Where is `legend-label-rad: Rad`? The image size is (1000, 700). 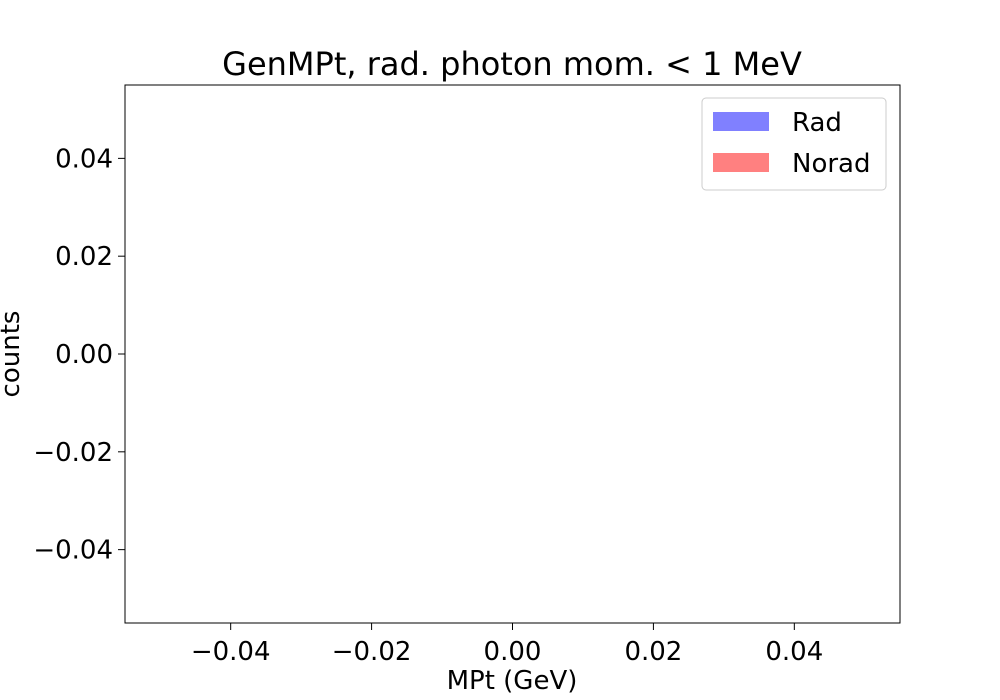
legend-label-rad: Rad is located at coordinates (817, 123).